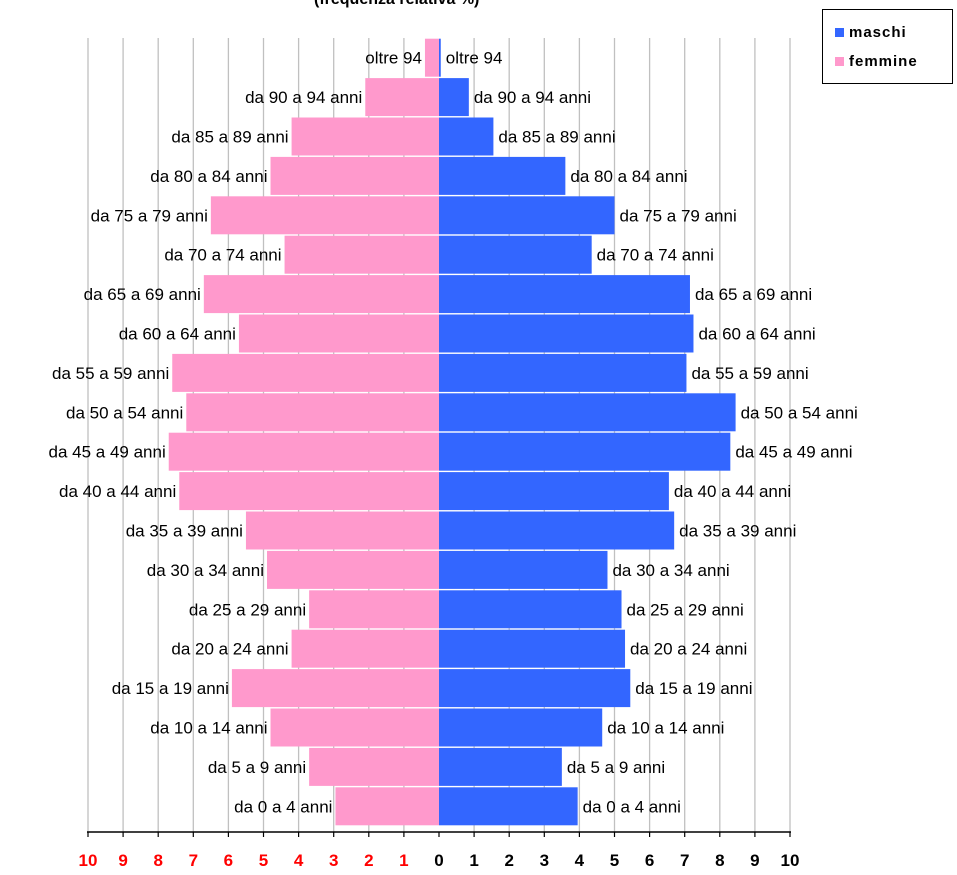 This screenshot has width=957, height=875. What do you see at coordinates (170, 688) in the screenshot?
I see `category-label-femmine: da 15 a 19 anni` at bounding box center [170, 688].